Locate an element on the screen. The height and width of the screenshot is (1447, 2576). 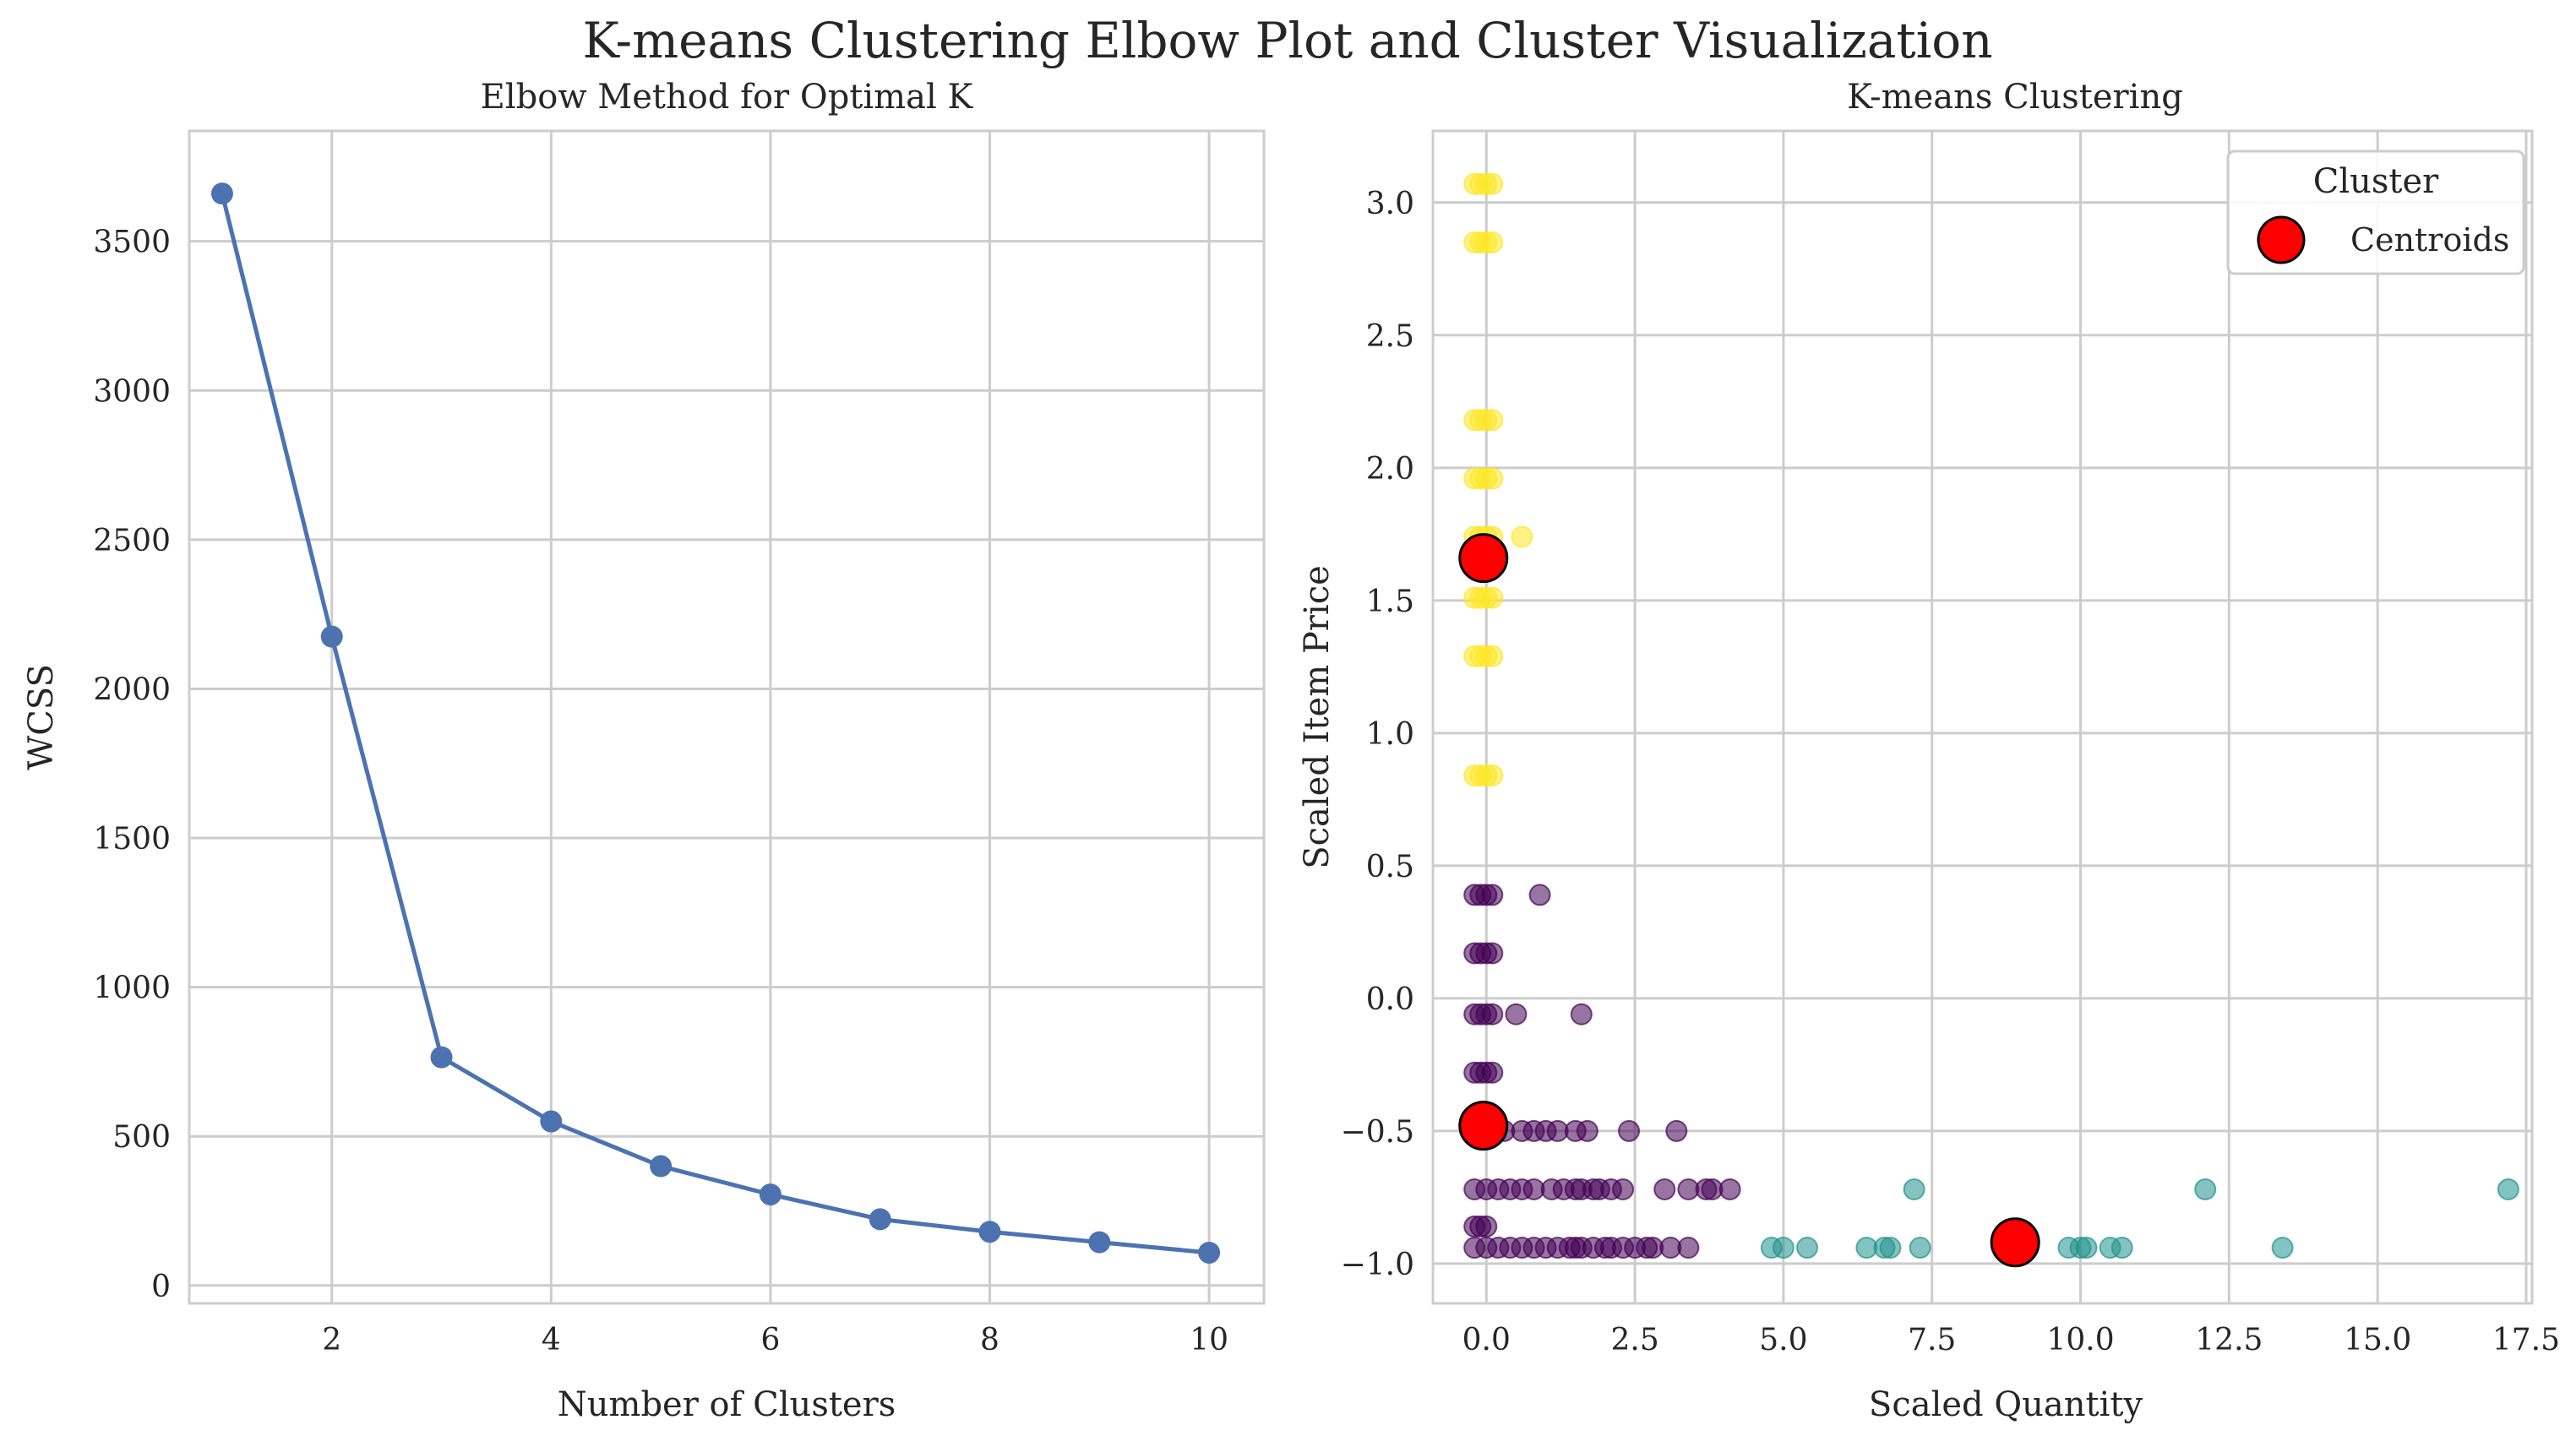
scatter-y-tick-label: 2.0 is located at coordinates (1390, 469).